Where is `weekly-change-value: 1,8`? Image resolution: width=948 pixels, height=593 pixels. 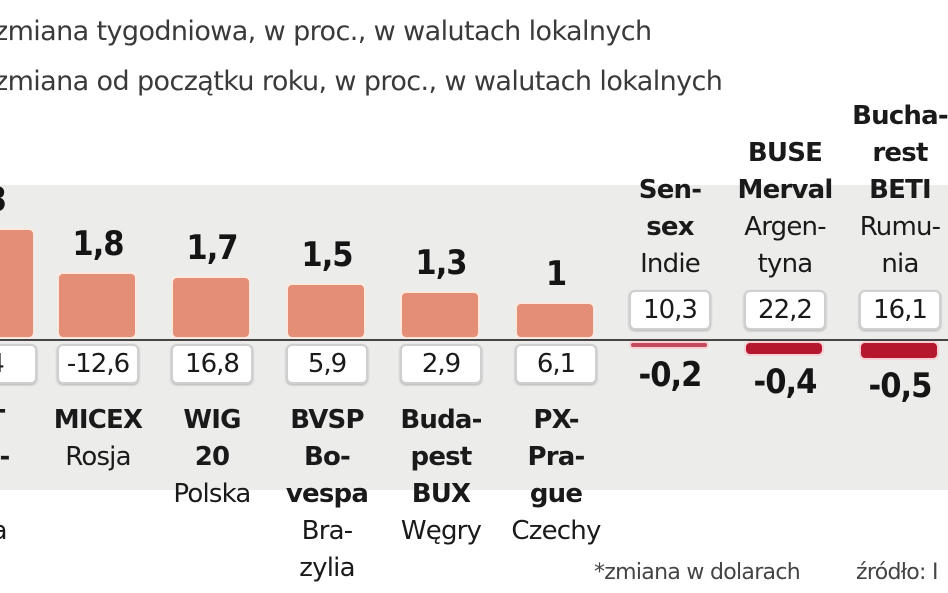
weekly-change-value: 1,8 is located at coordinates (98, 244).